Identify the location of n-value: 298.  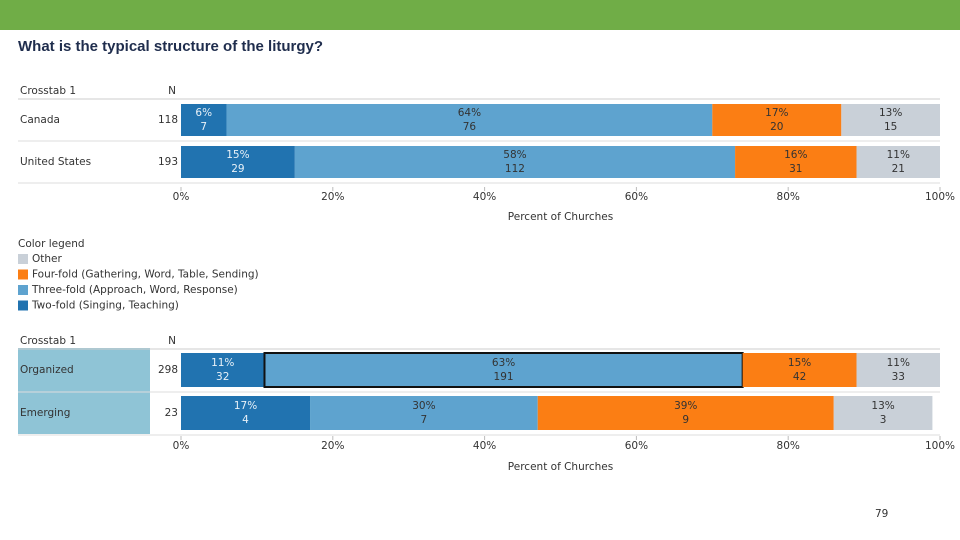
(168, 370).